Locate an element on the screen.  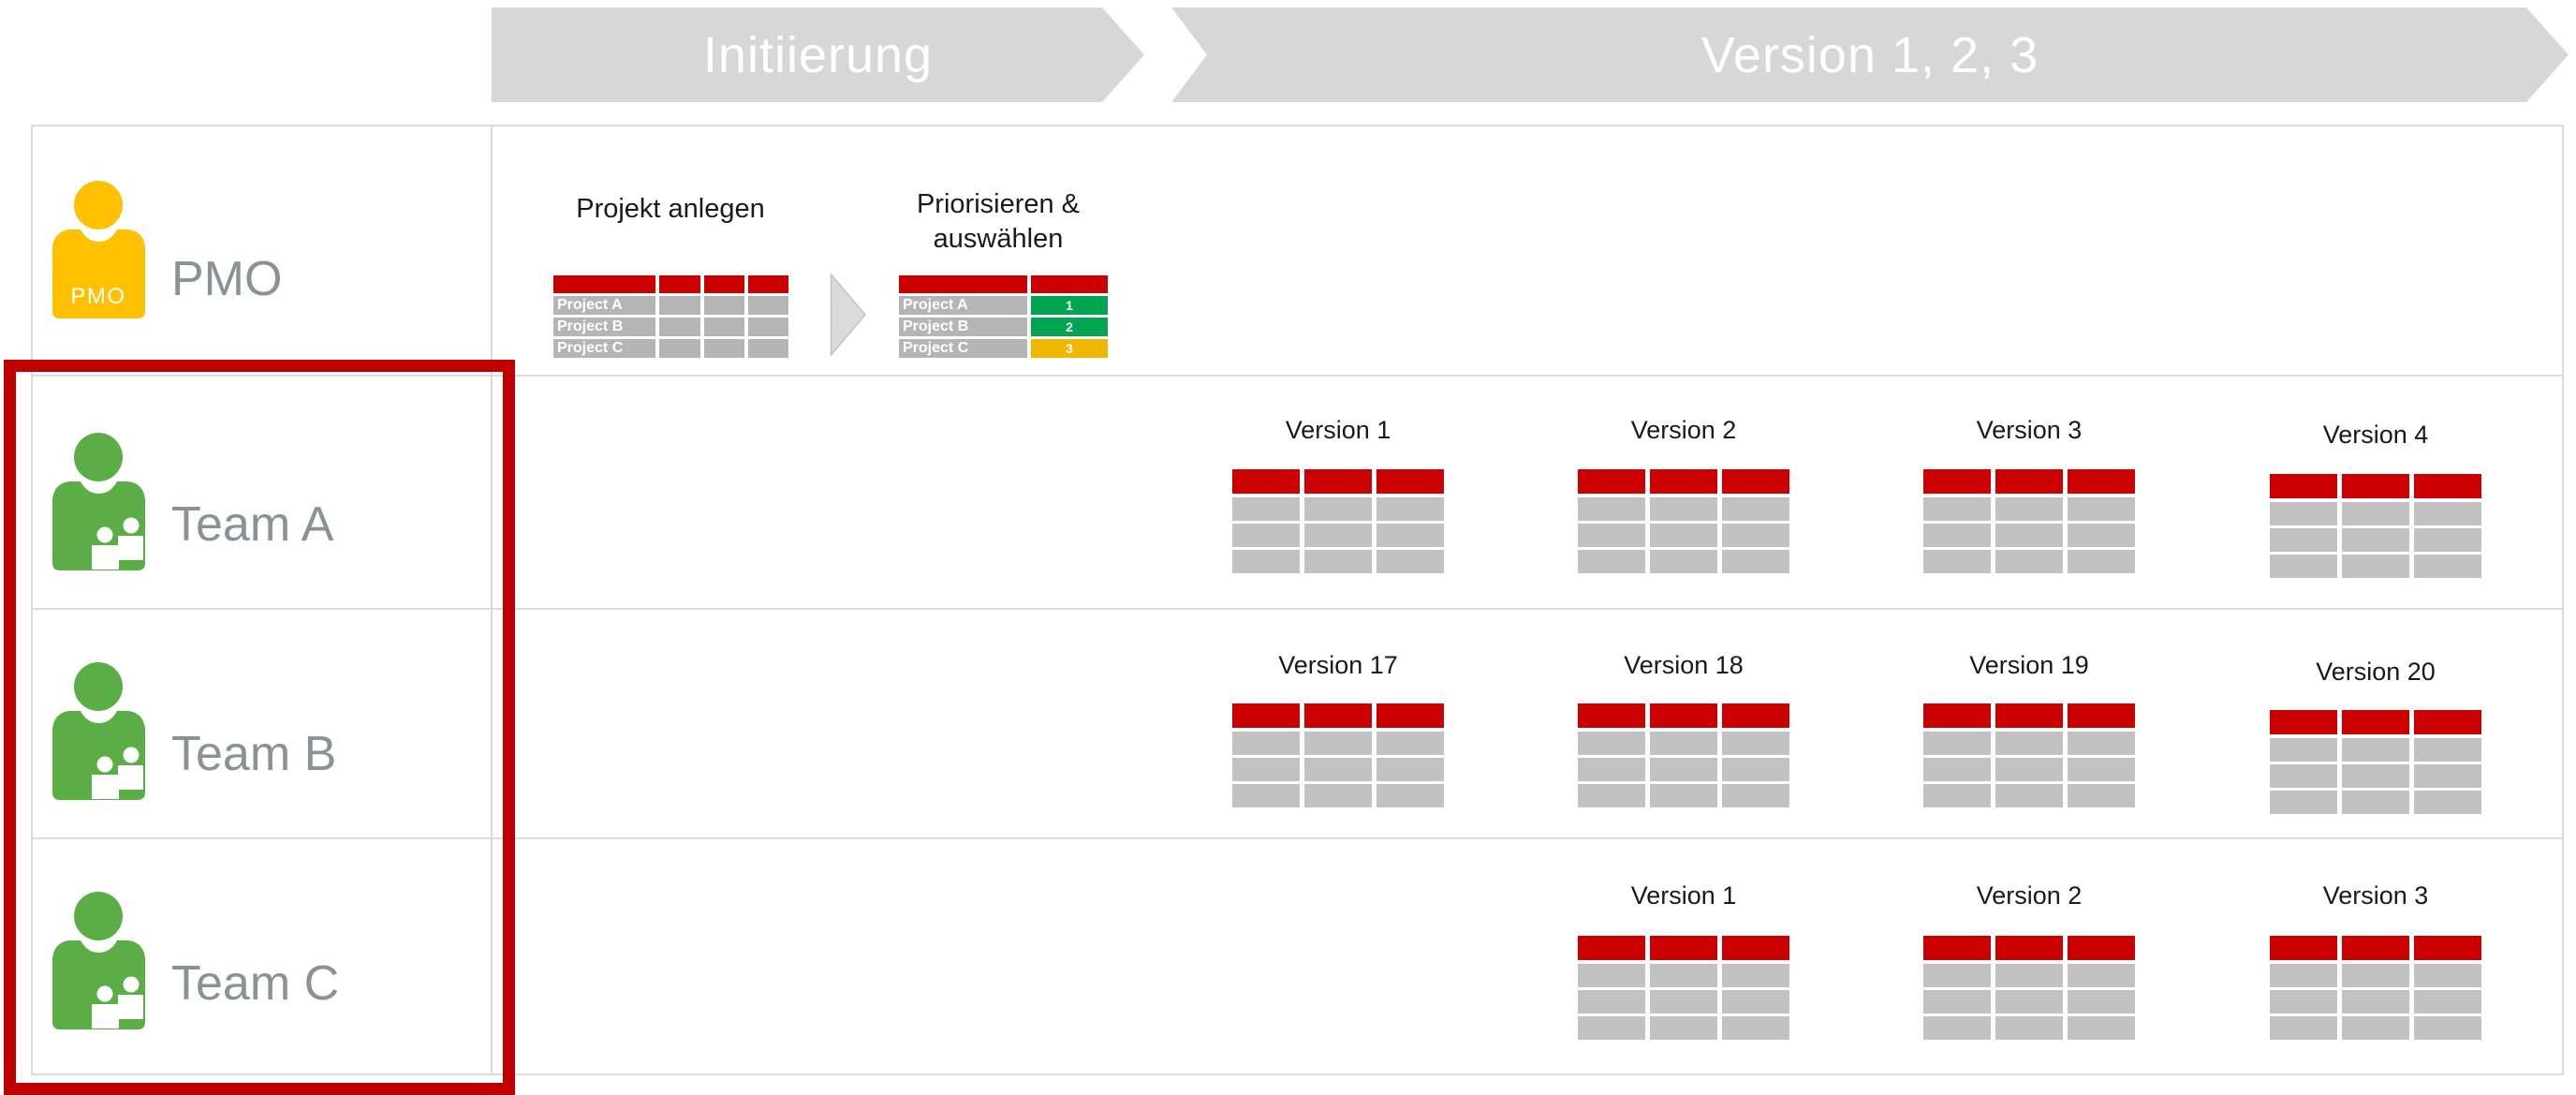
version-label: Version 2 is located at coordinates (2029, 895).